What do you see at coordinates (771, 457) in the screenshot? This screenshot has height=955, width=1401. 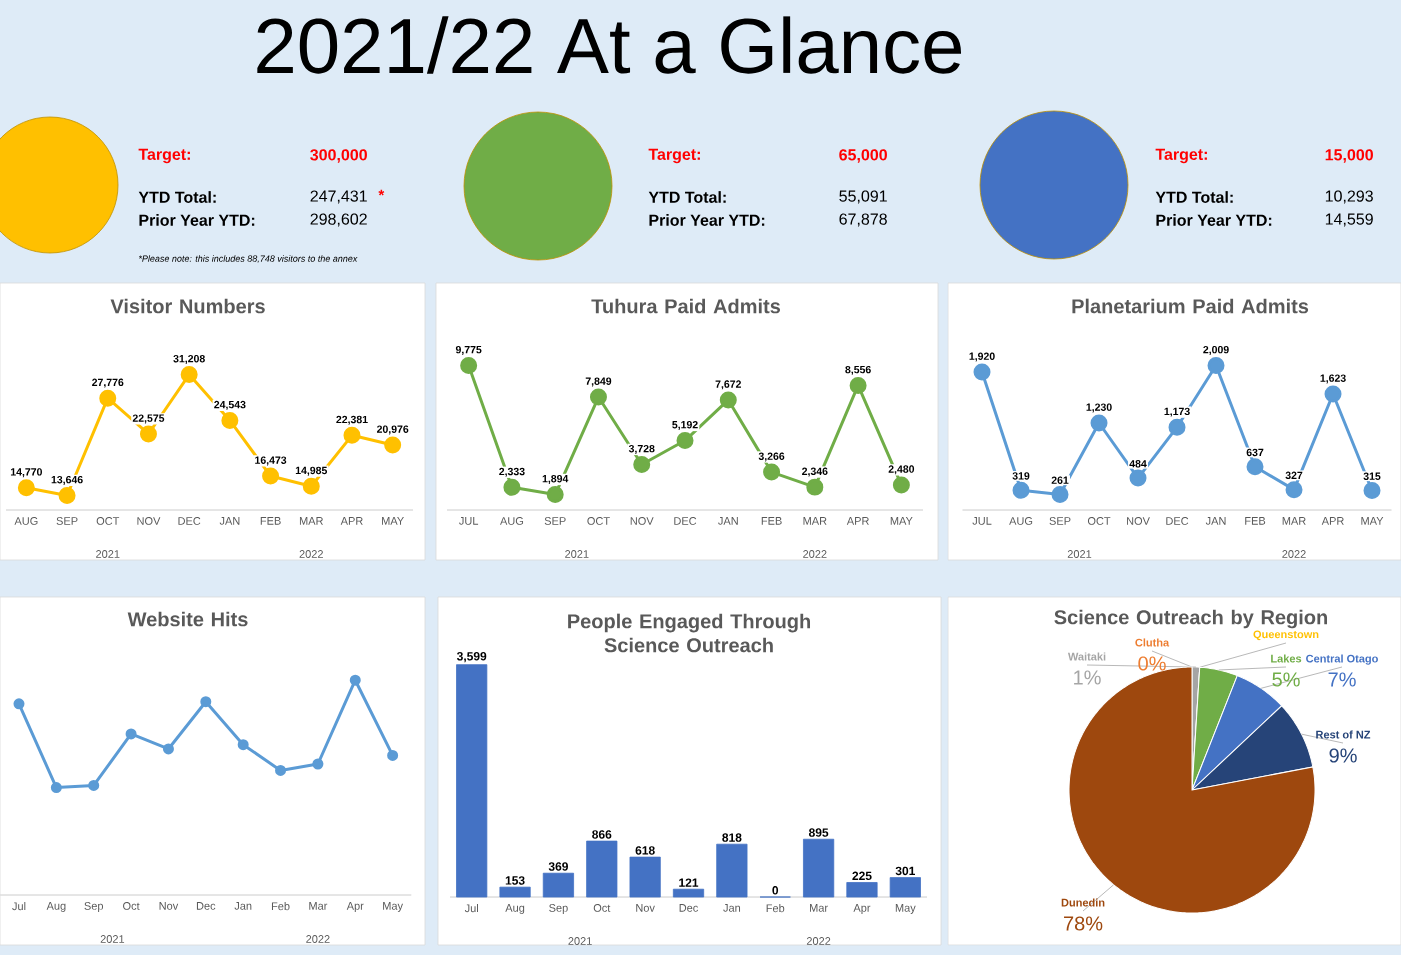 I see `data-label: 3,266` at bounding box center [771, 457].